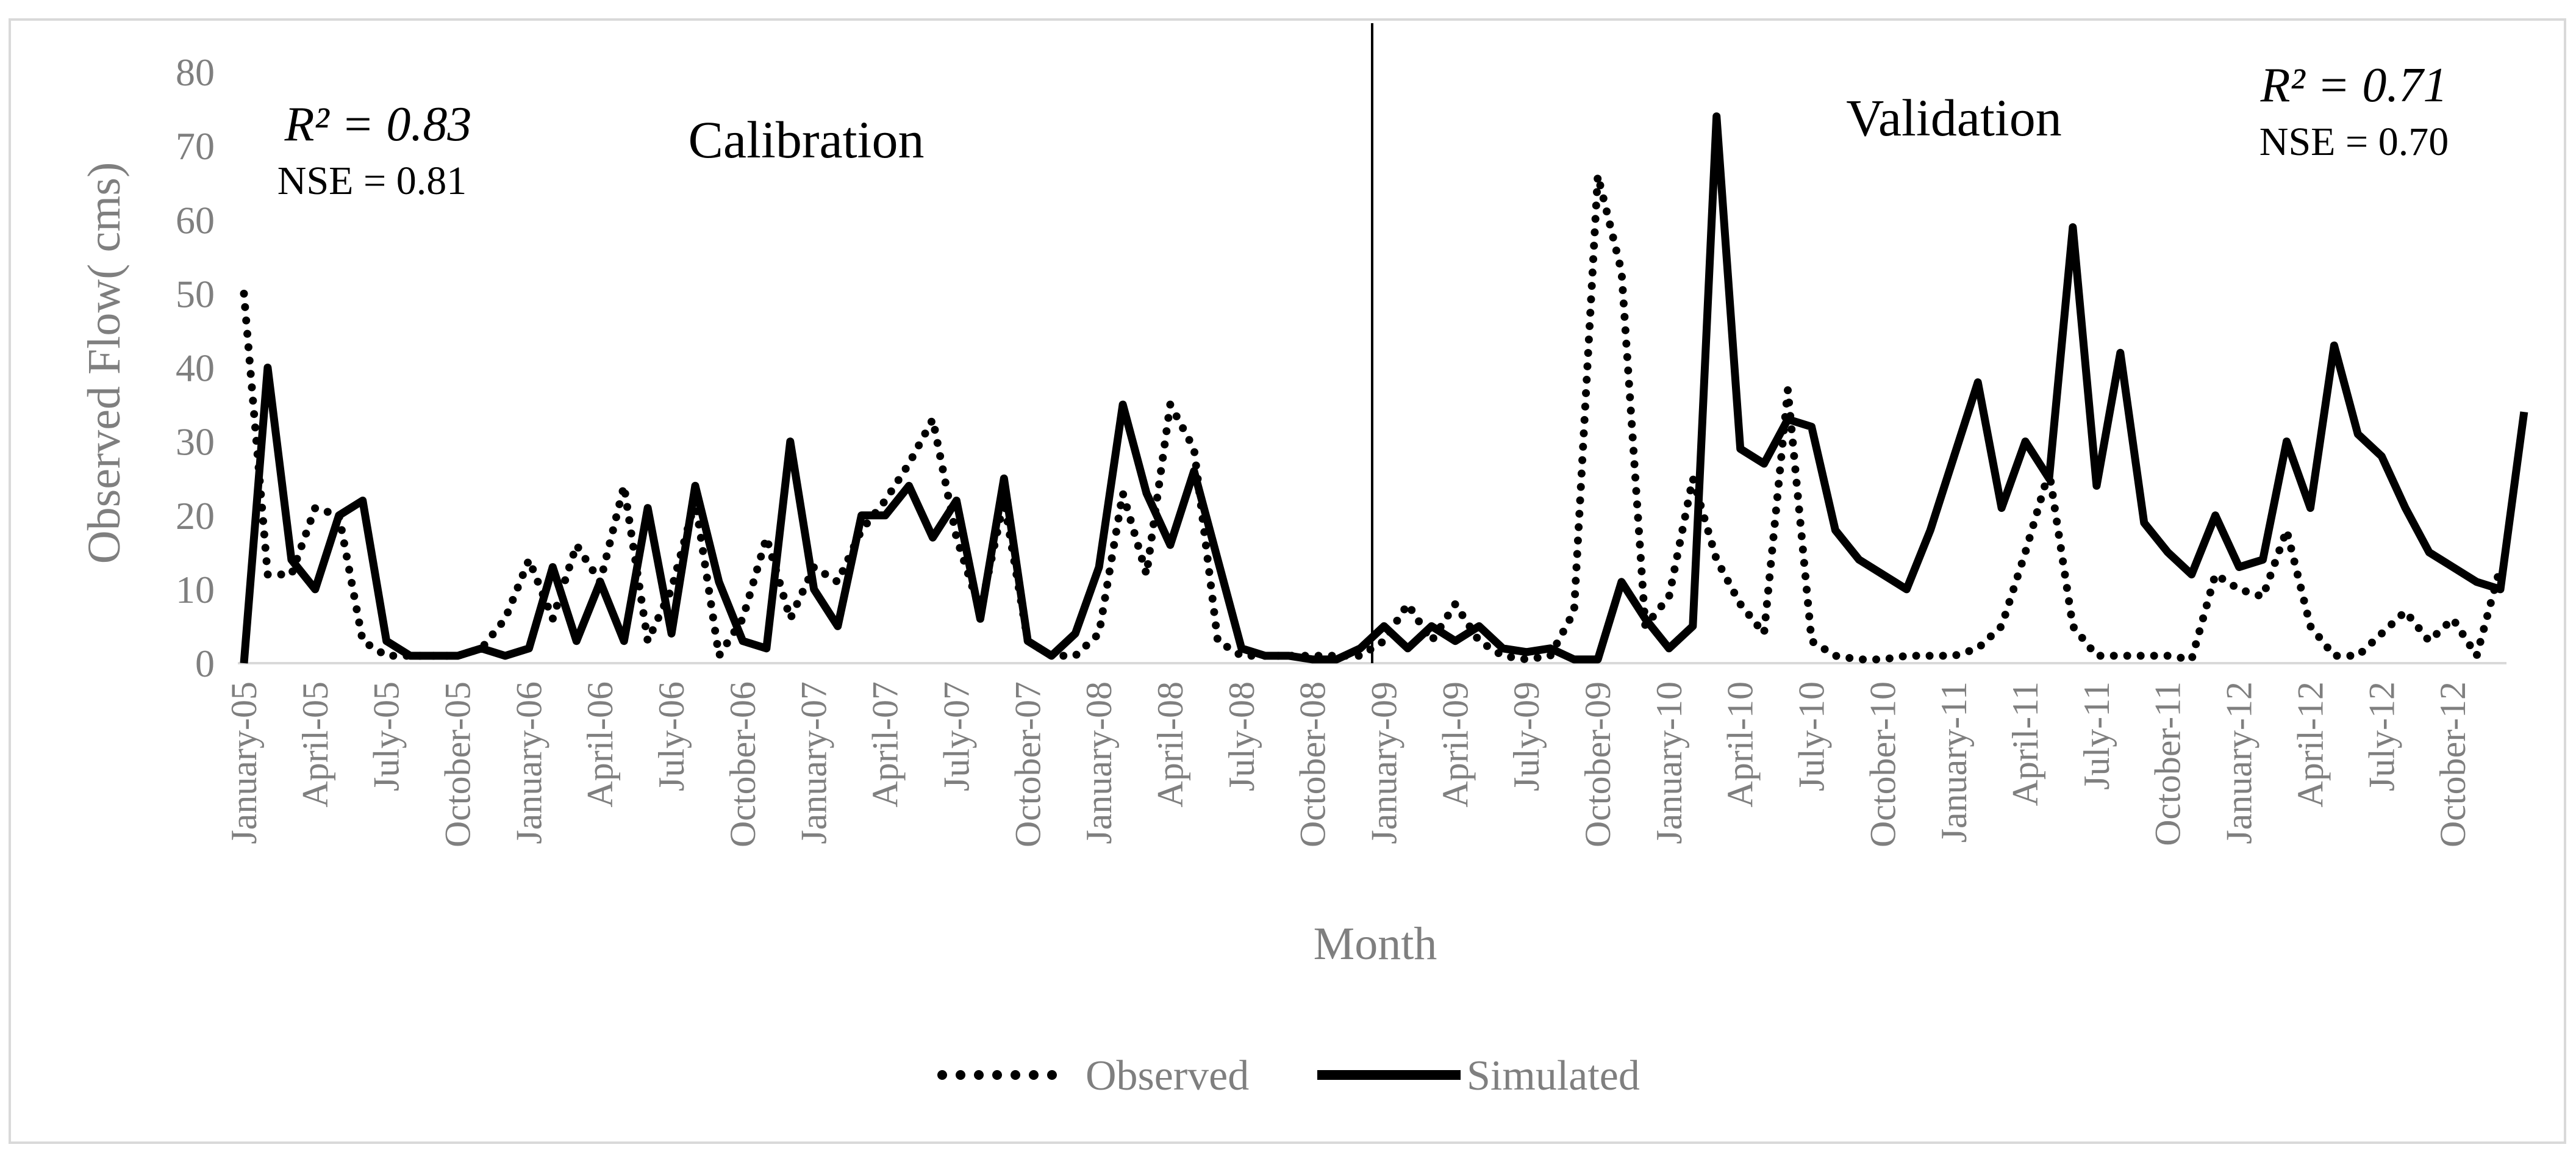  I want to click on x-tick-label: January-08, so click(1099, 762).